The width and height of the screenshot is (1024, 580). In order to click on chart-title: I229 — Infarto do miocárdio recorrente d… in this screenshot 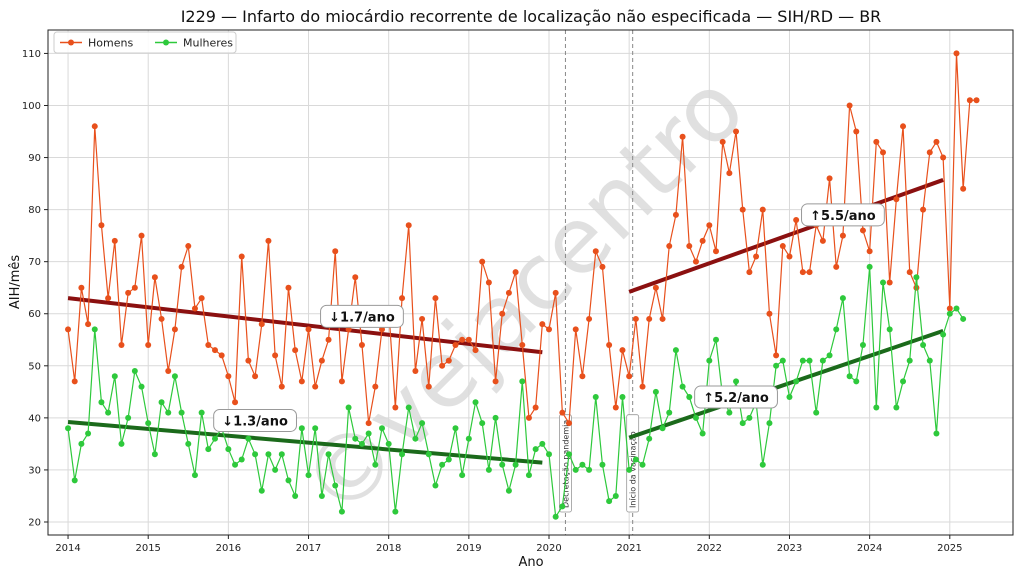, I will do `click(531, 16)`.